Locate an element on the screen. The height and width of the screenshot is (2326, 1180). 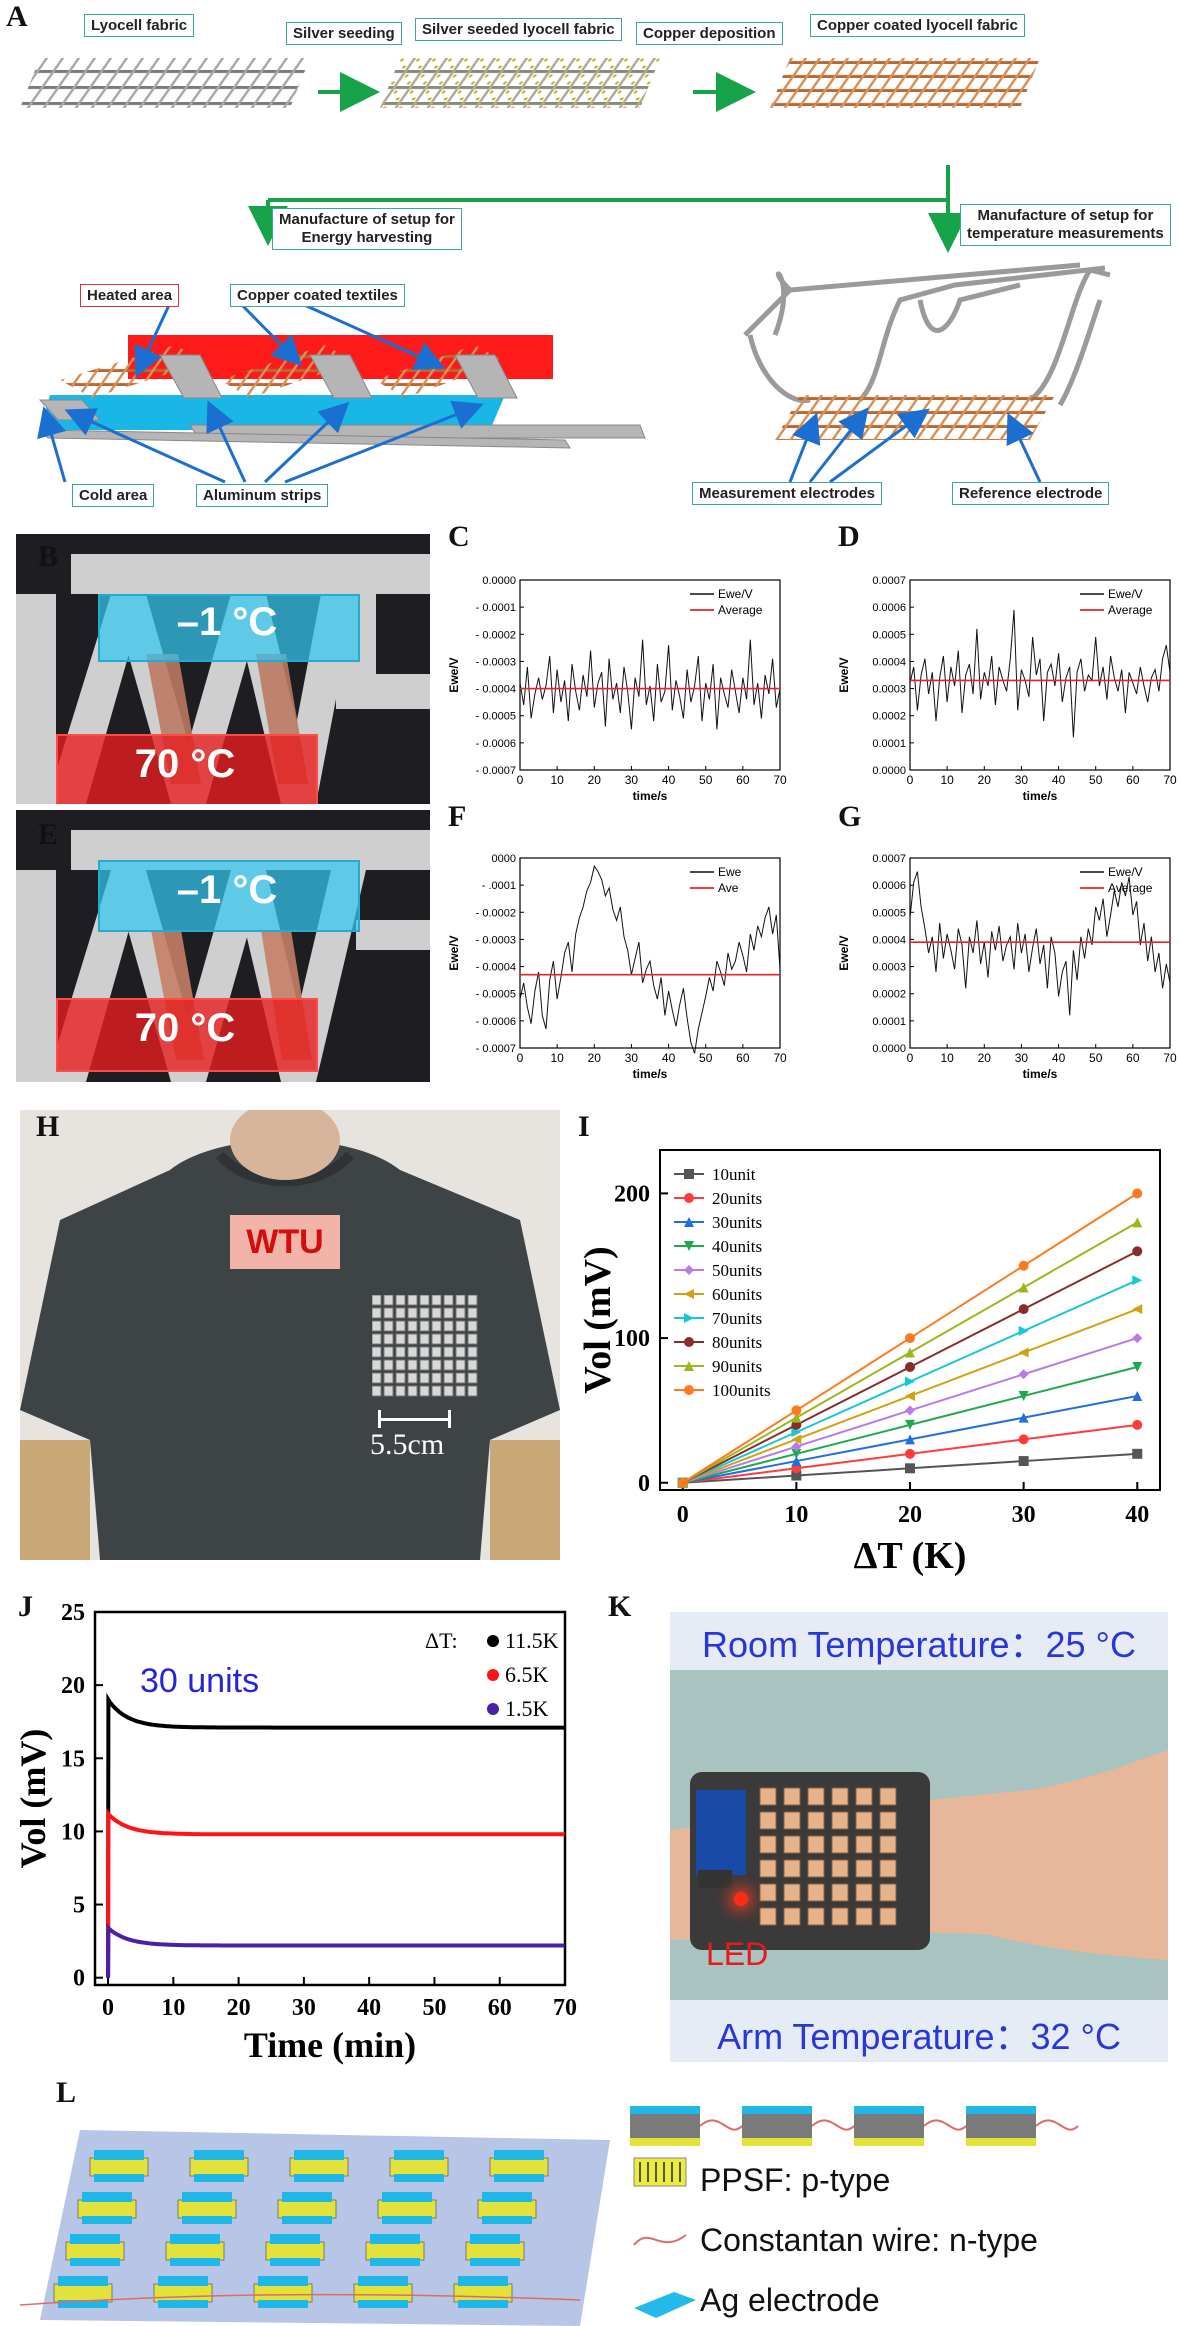
series-1.5K: 1.5K is located at coordinates (335, 1837).